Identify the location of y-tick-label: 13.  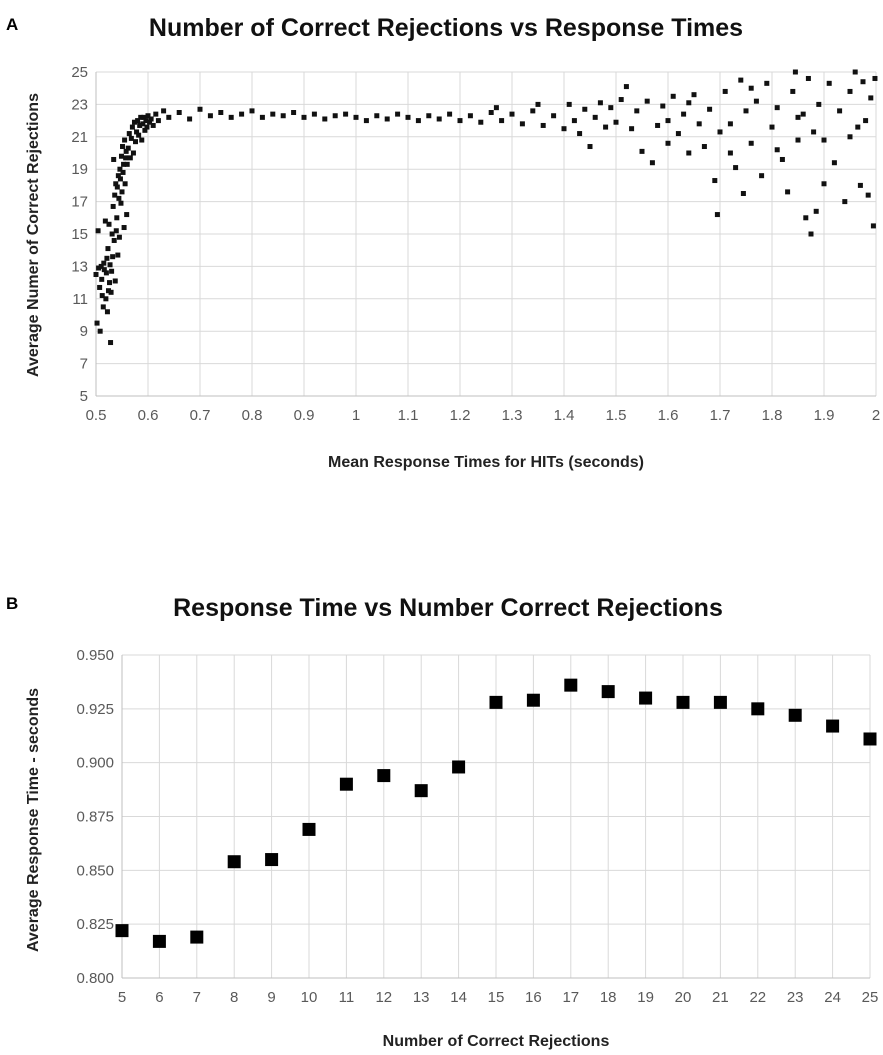
(79, 266).